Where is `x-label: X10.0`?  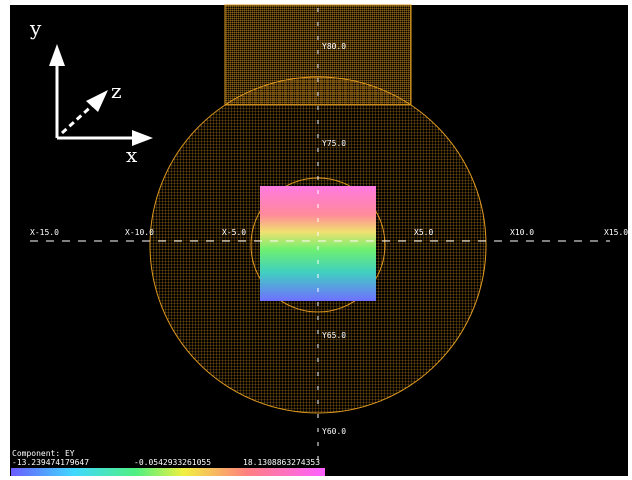 x-label: X10.0 is located at coordinates (522, 232).